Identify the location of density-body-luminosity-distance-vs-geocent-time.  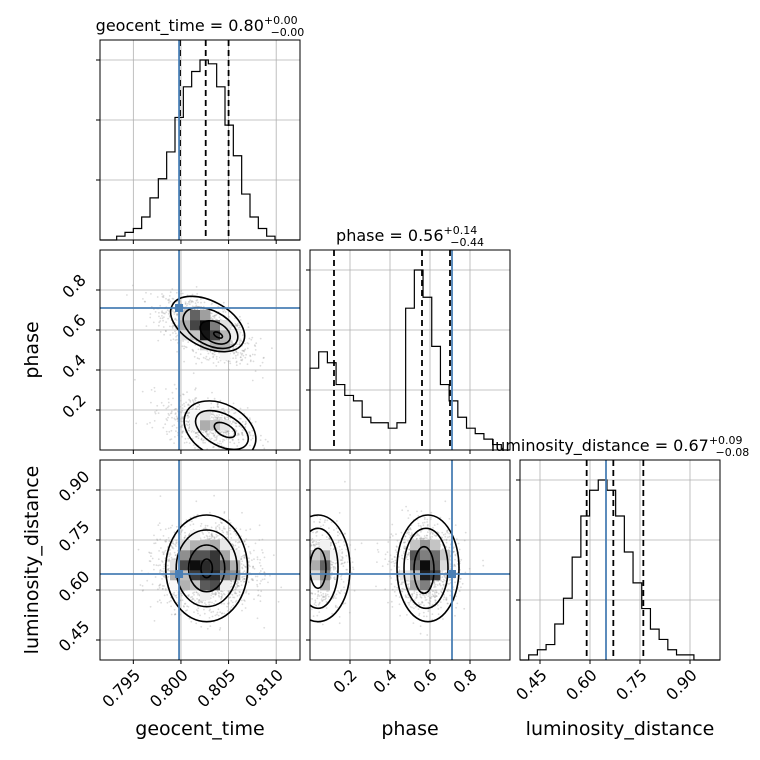
(210, 562).